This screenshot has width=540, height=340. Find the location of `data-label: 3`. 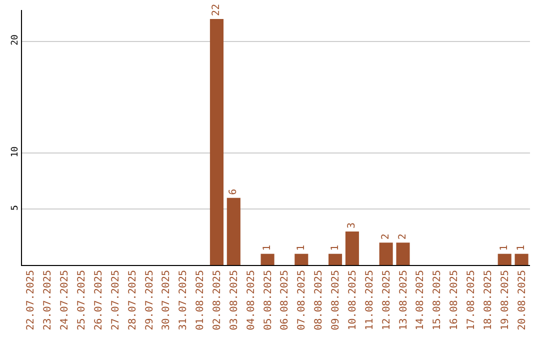

data-label: 3 is located at coordinates (352, 225).